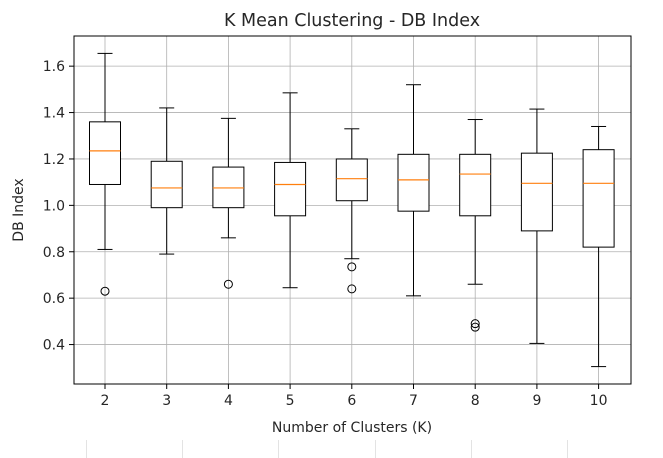 This screenshot has width=663, height=458. I want to click on x-tick-label: 2, so click(105, 401).